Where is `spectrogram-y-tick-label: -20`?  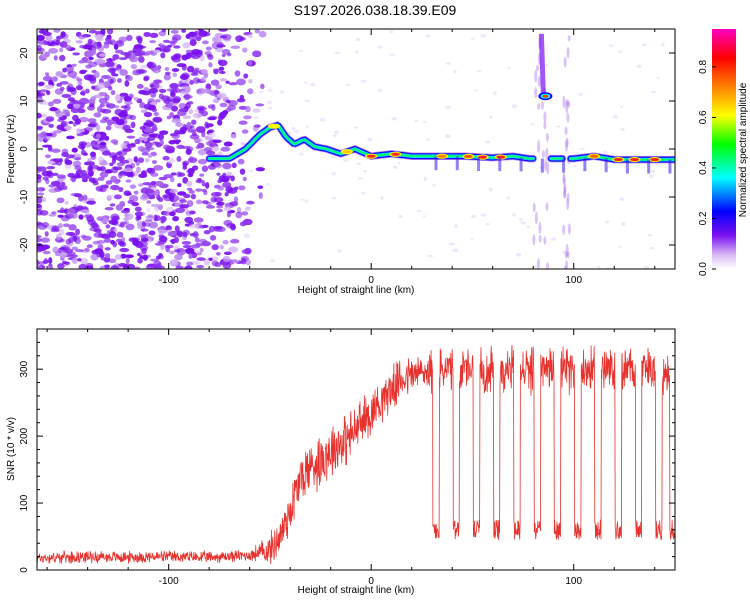 spectrogram-y-tick-label: -20 is located at coordinates (24, 244).